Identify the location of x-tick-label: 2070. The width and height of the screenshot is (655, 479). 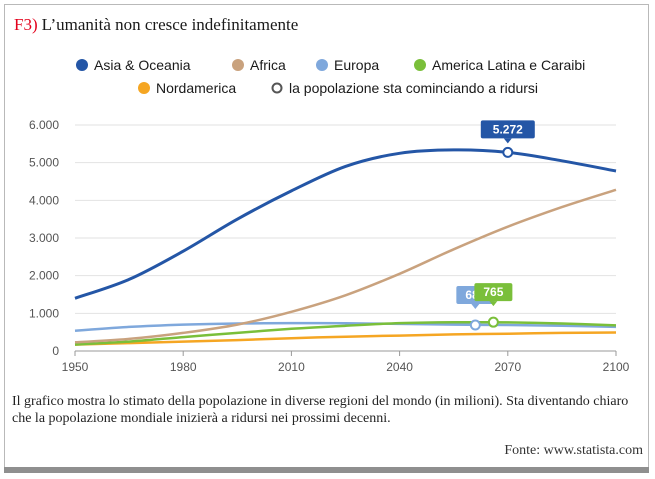
(507, 367).